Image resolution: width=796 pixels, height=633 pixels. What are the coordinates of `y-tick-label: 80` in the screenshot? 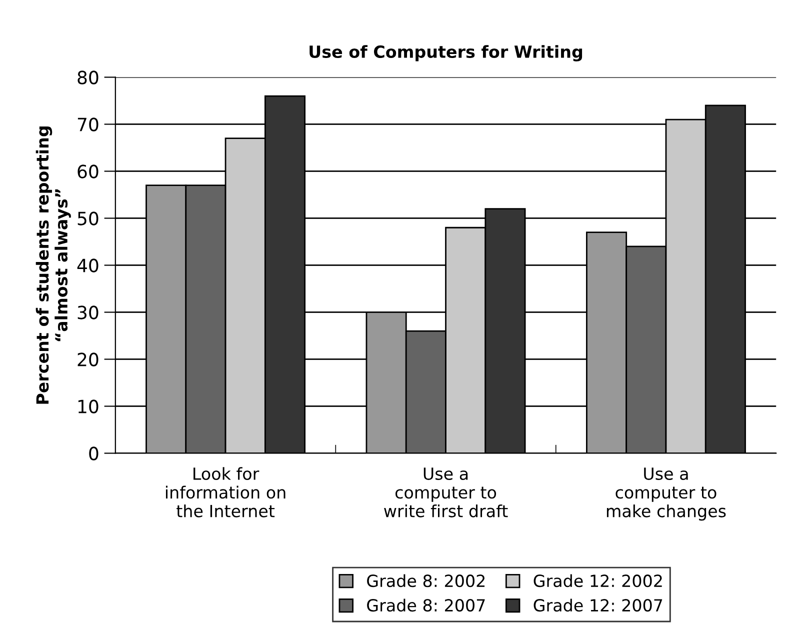 It's located at (88, 77).